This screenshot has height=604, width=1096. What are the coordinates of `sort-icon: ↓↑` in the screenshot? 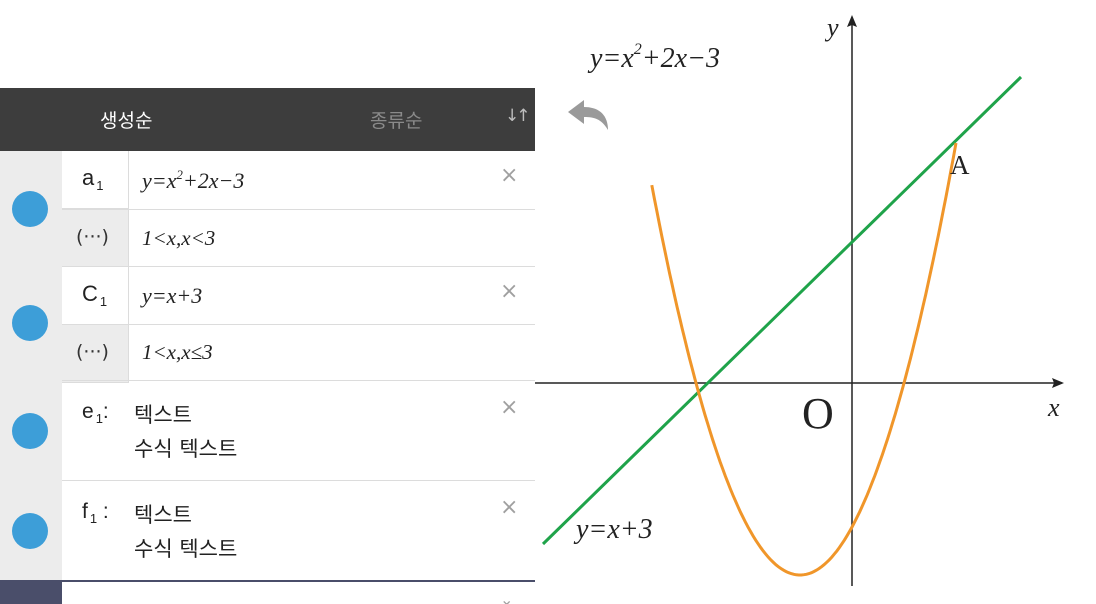 It's located at (517, 116).